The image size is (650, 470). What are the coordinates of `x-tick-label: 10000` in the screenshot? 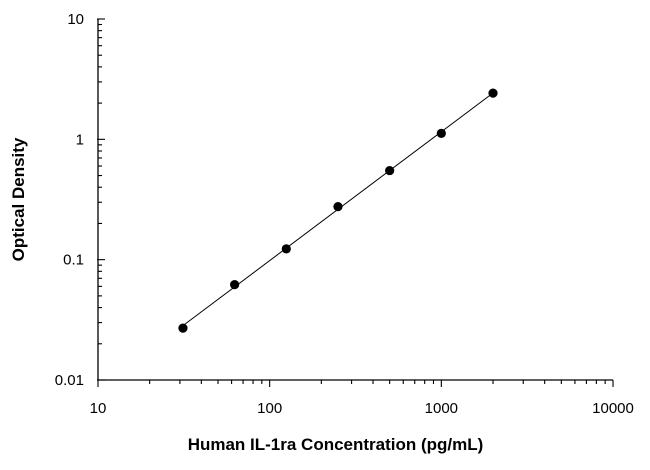 It's located at (613, 408).